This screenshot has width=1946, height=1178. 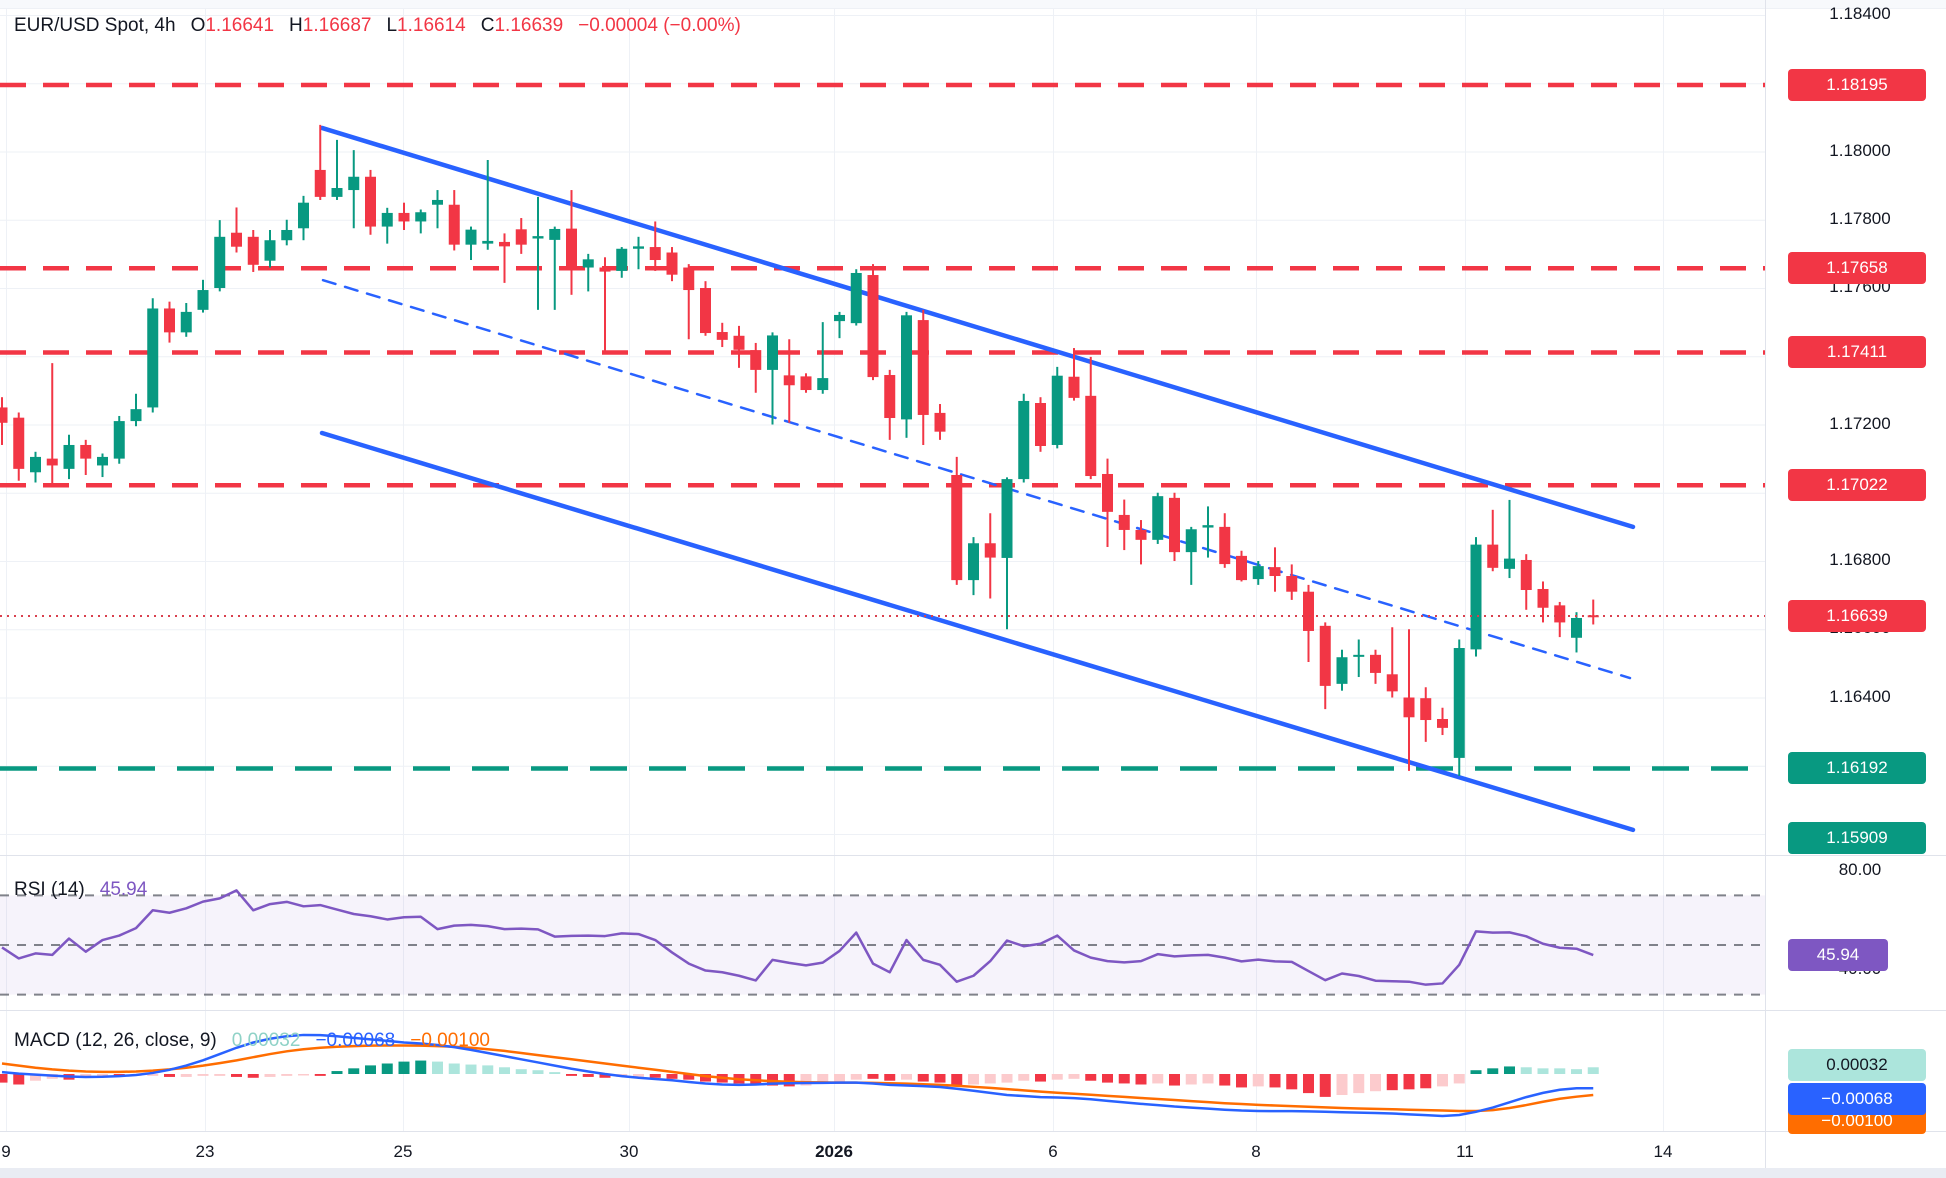 What do you see at coordinates (1860, 13) in the screenshot?
I see `price-axis-label: 1.18400` at bounding box center [1860, 13].